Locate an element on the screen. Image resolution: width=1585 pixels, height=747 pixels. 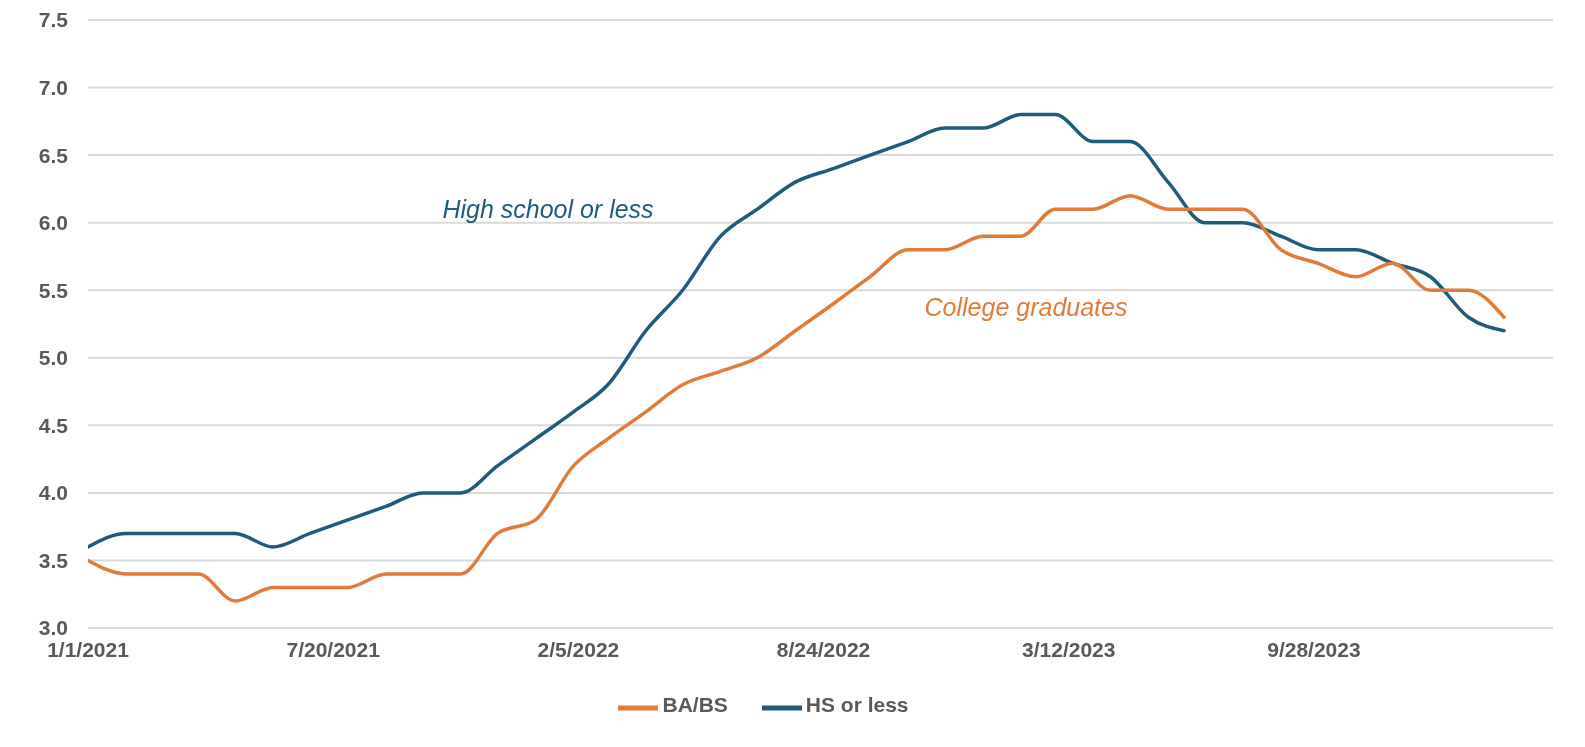
x-tick-label: 8/24/2022 is located at coordinates (823, 649).